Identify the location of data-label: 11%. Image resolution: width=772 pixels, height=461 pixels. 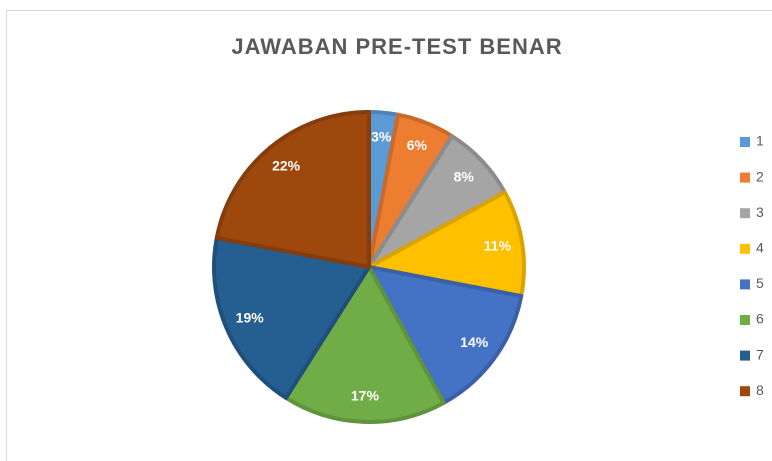
(498, 245).